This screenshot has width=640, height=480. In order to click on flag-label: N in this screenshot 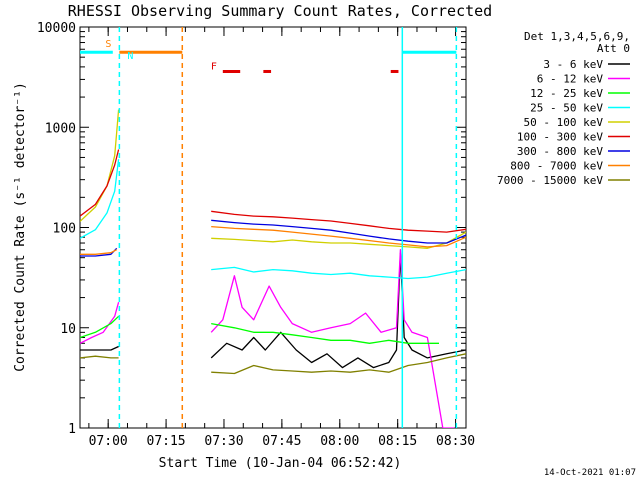, I will do `click(130, 56)`.